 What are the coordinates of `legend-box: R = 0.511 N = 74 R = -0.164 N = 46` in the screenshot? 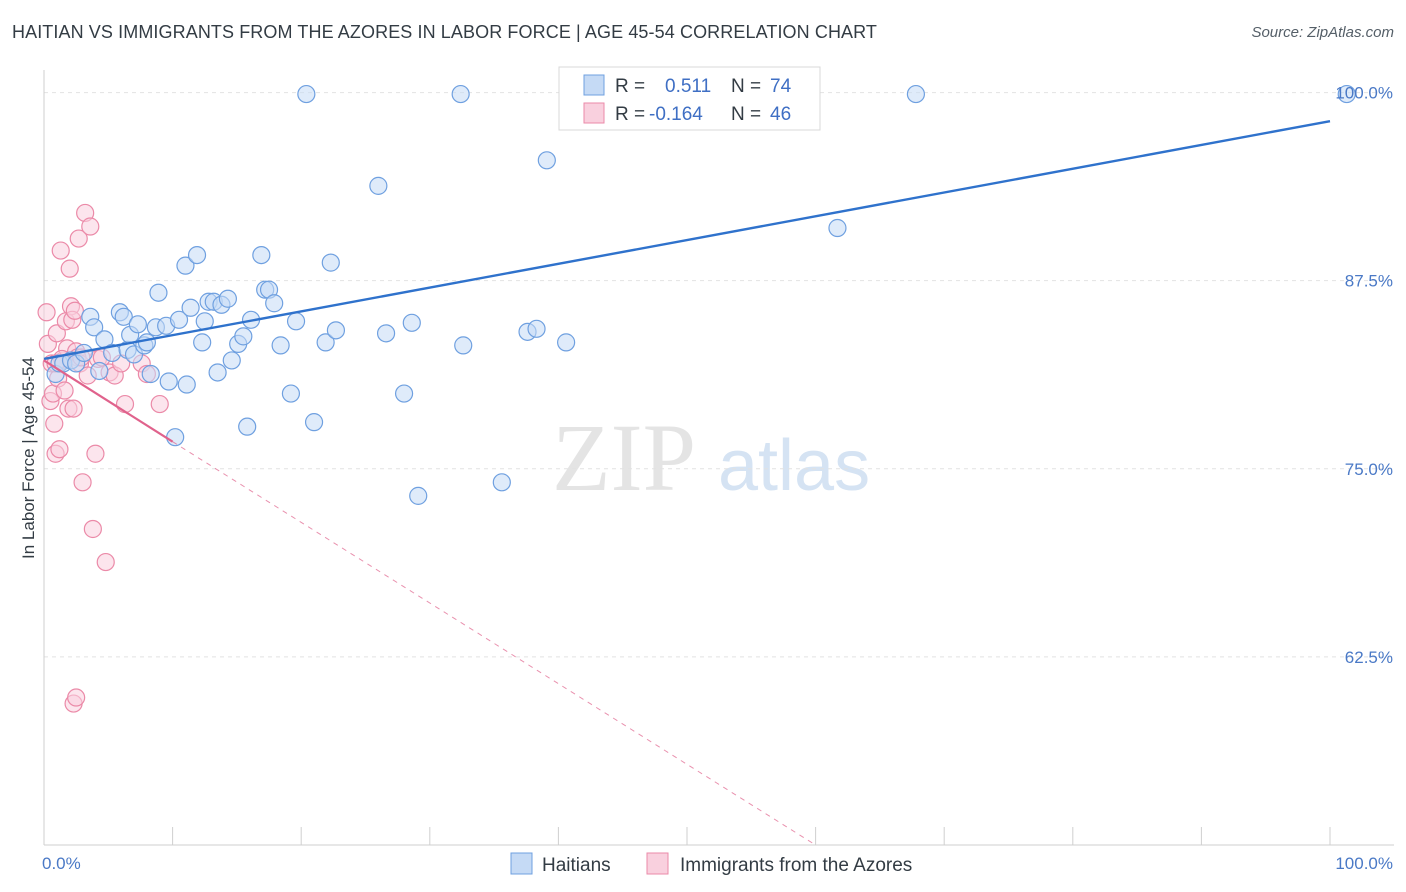 It's located at (689, 98).